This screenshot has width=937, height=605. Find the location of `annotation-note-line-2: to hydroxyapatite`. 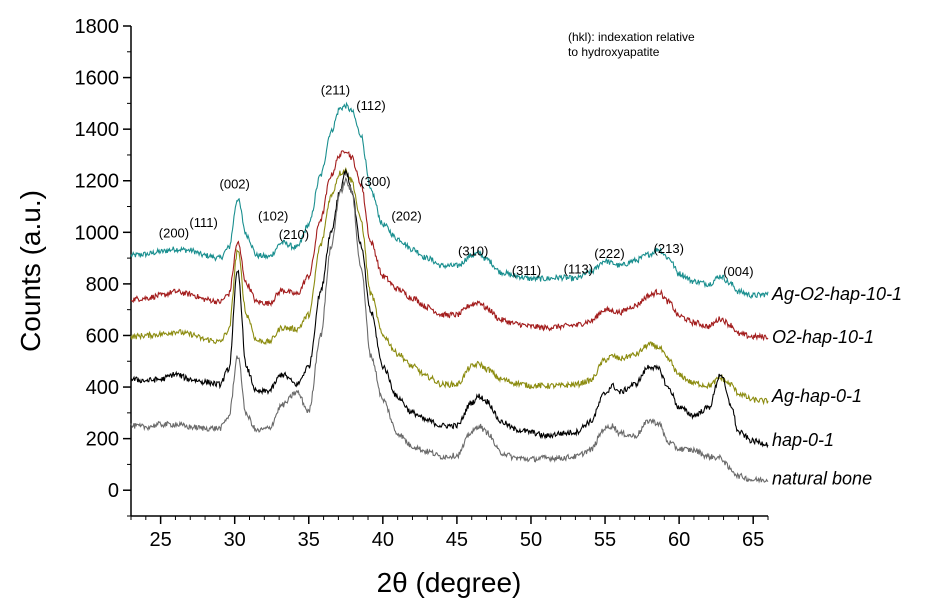

annotation-note-line-2: to hydroxyapatite is located at coordinates (614, 52).